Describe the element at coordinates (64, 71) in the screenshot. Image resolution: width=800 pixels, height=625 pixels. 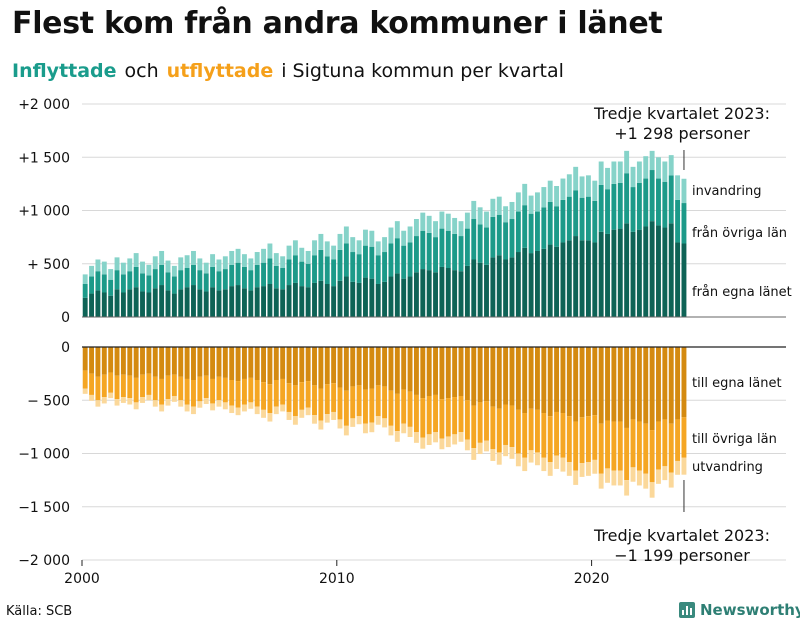
I see `subtitle-in-label: Inflyttade` at that location.